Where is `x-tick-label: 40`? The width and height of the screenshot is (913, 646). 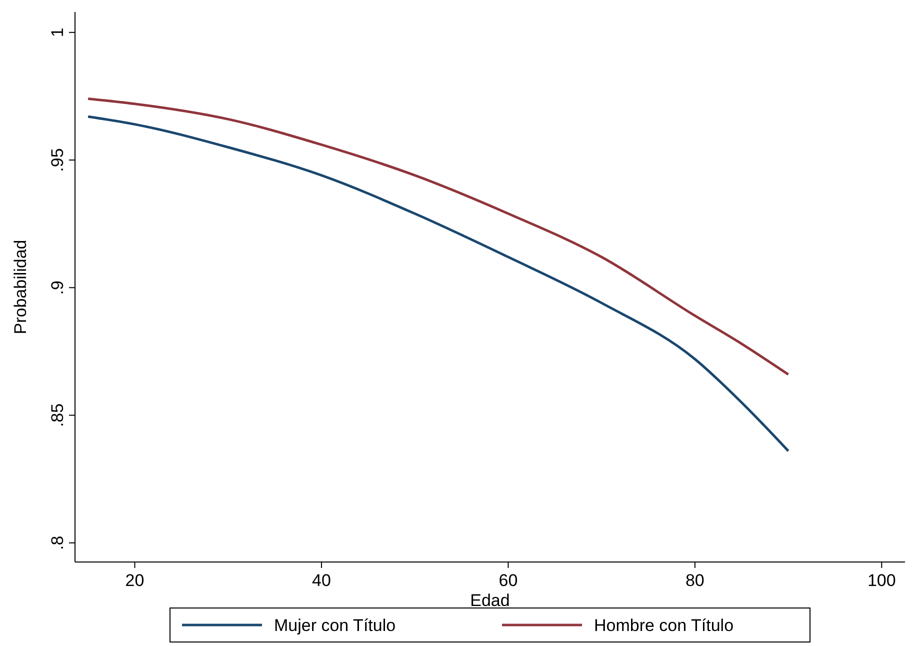
x-tick-label: 40 is located at coordinates (321, 580).